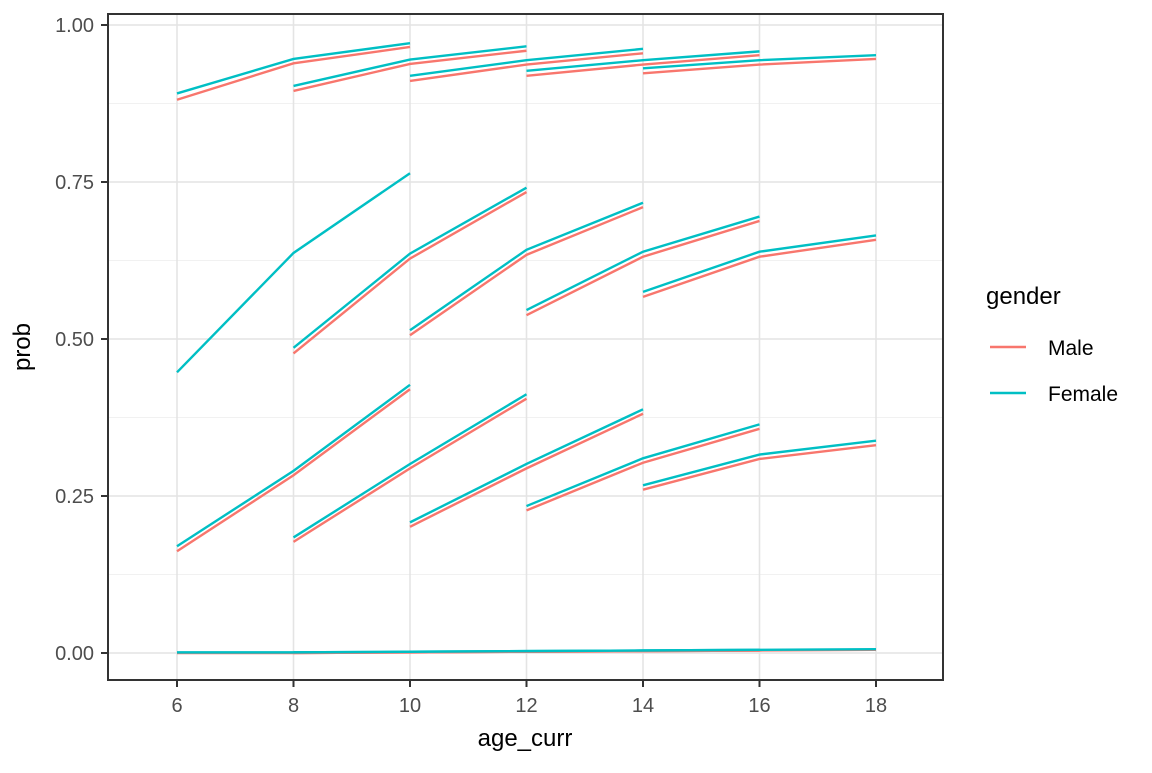 This screenshot has width=1152, height=773. What do you see at coordinates (1042, 348) in the screenshot?
I see `legend-item-male: Male` at bounding box center [1042, 348].